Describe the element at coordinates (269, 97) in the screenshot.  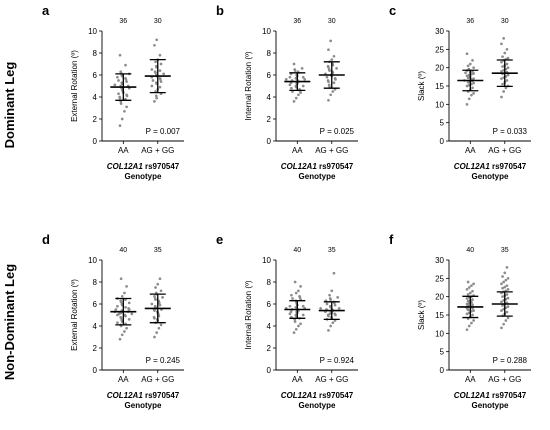
I see `y-tick-label: 4` at that location.